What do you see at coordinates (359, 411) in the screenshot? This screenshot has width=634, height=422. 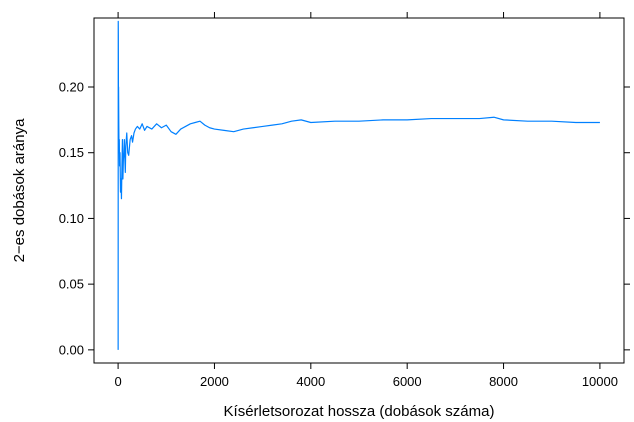 I see `x-axis-label: Kísérletsorozat hossza (dobások száma)` at bounding box center [359, 411].